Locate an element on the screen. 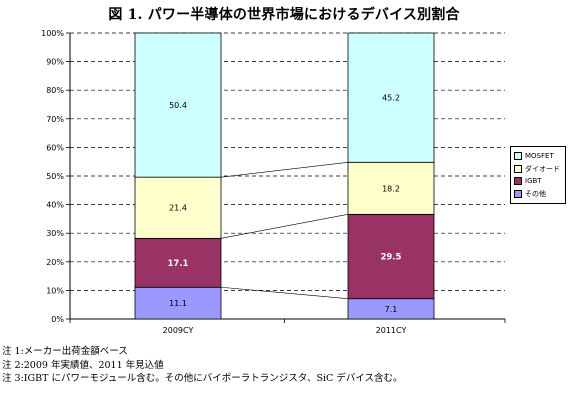 The width and height of the screenshot is (568, 400). y-tick-label: 0% is located at coordinates (57, 319).